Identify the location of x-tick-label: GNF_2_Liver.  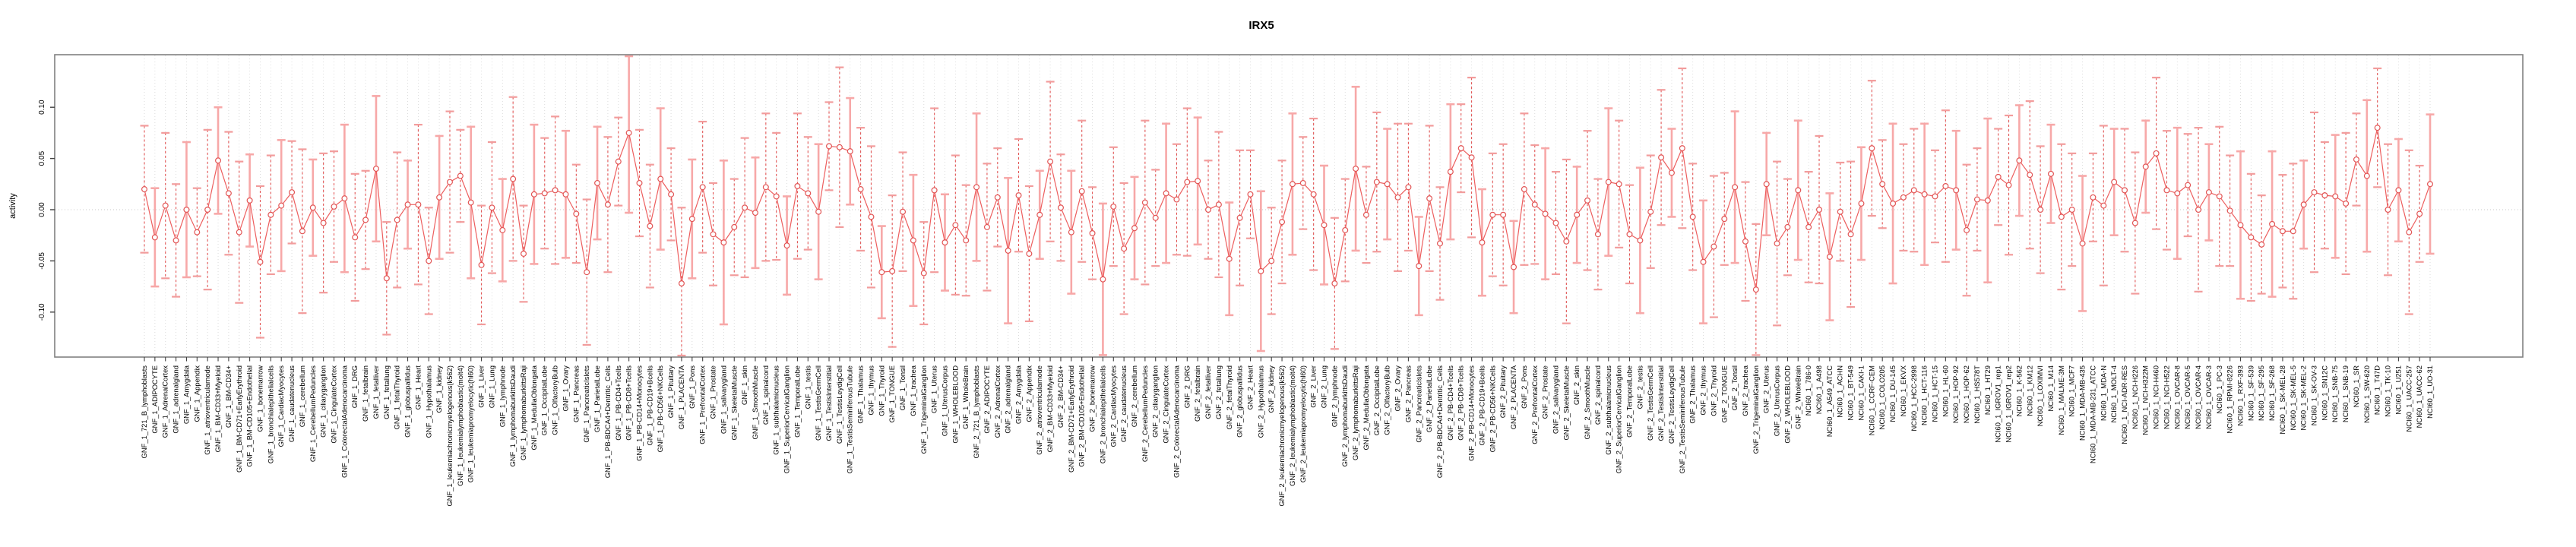
(1313, 386).